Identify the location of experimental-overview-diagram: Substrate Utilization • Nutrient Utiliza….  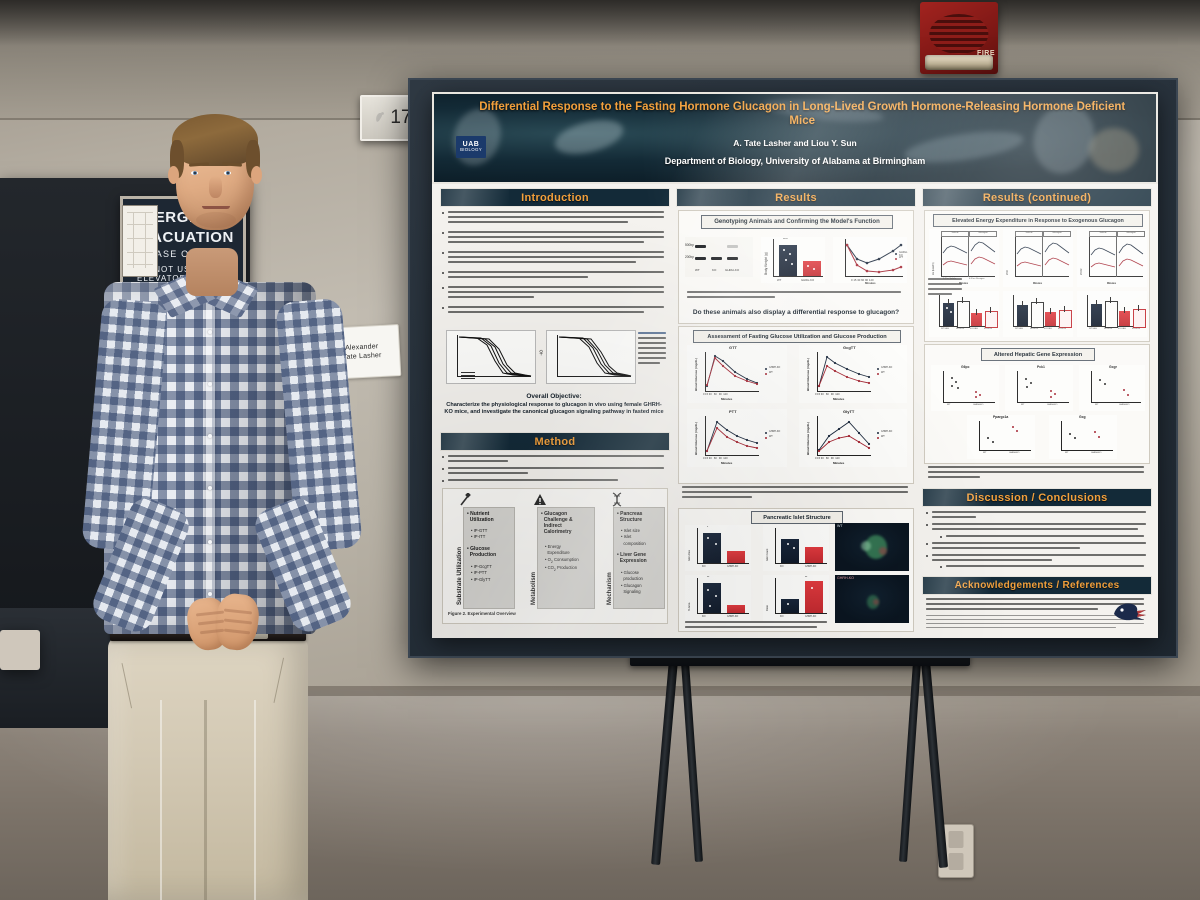
(555, 556).